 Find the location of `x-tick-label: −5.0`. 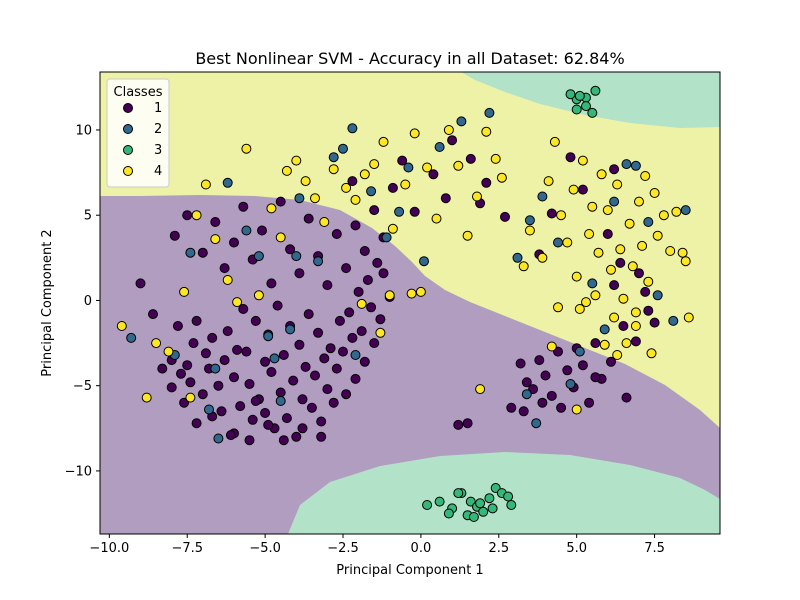

x-tick-label: −5.0 is located at coordinates (265, 548).